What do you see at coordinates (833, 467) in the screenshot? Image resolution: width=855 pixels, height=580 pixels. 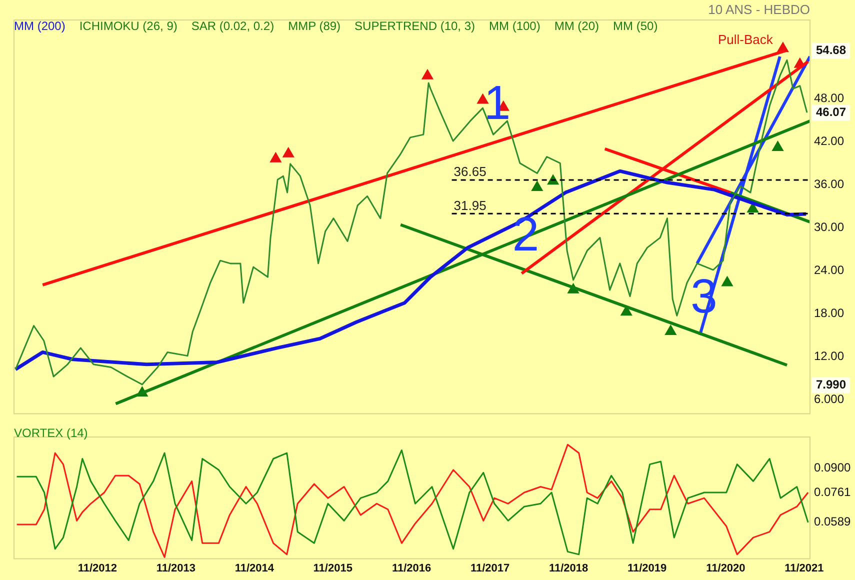 I see `y-tick-label: 0.0900` at bounding box center [833, 467].